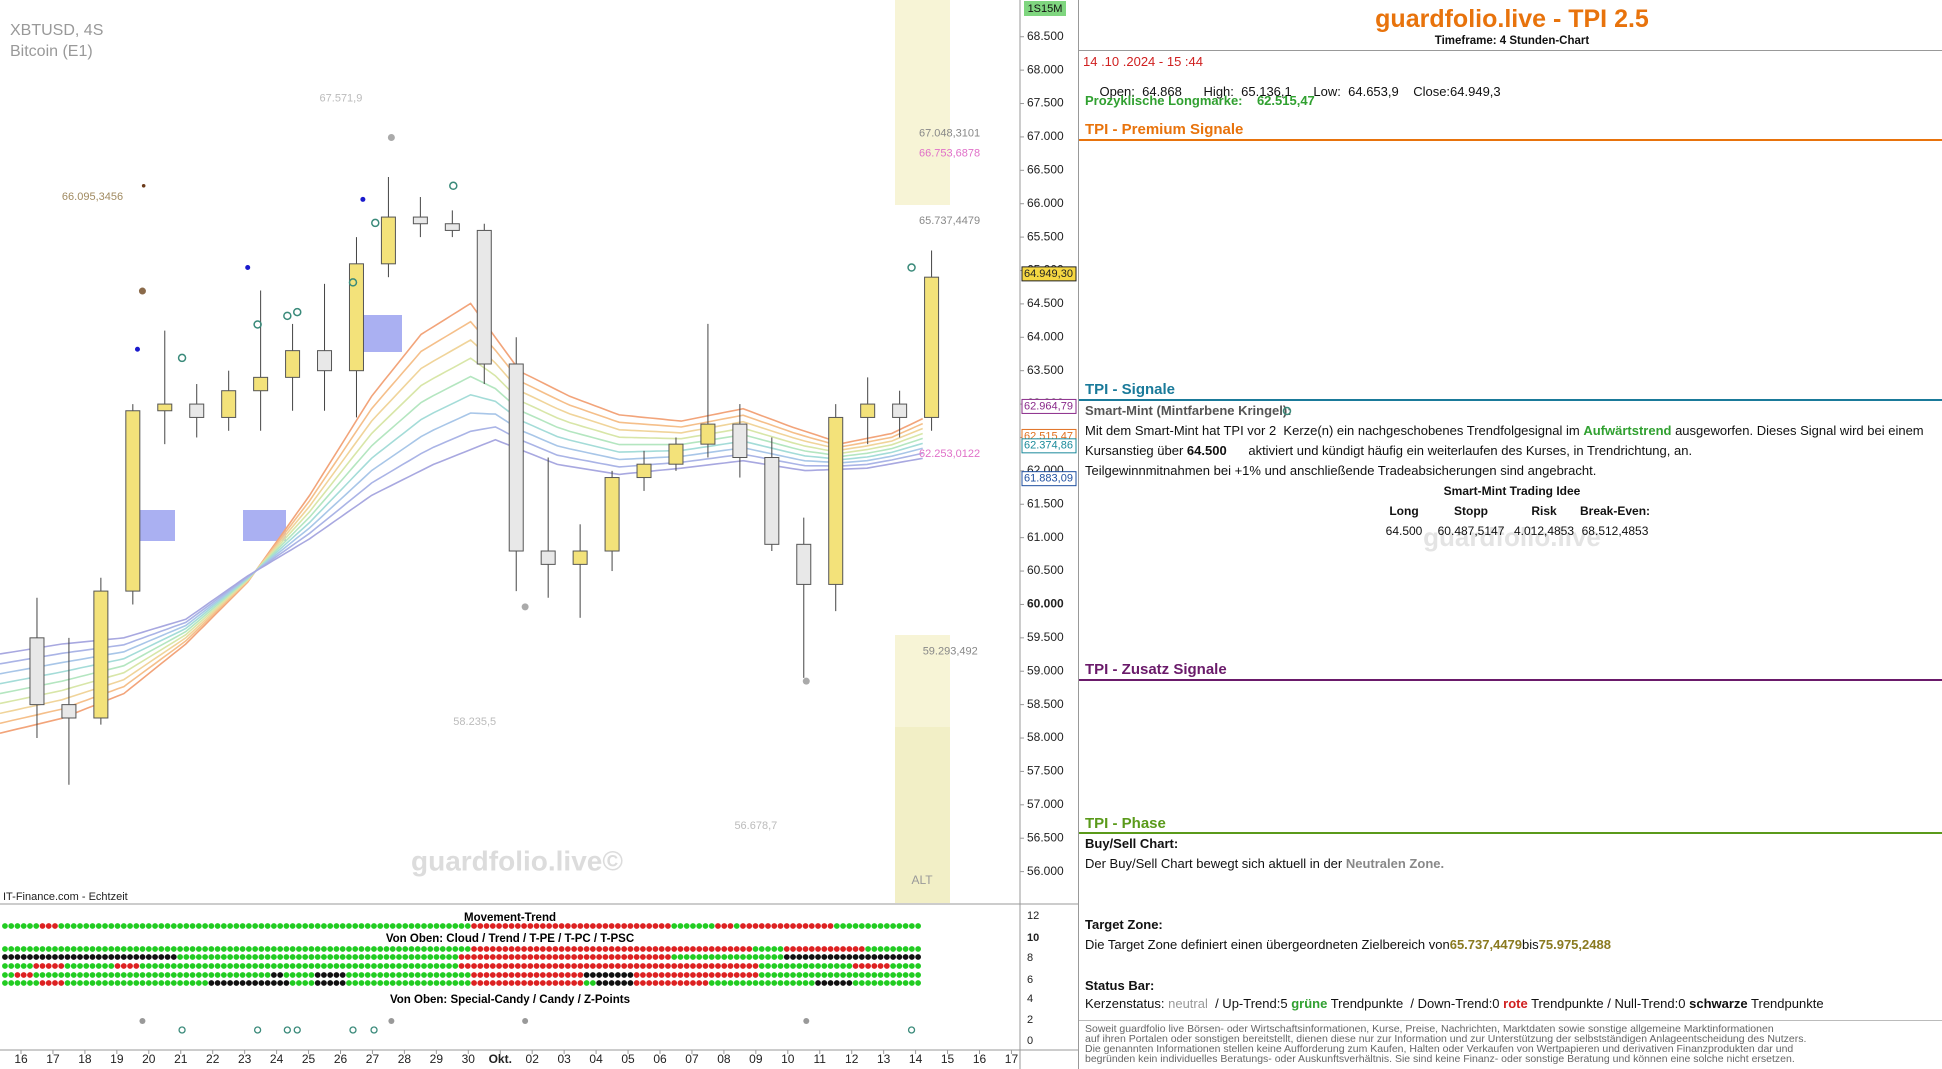  Describe the element at coordinates (1404, 531) in the screenshot. I see `cell: 64.500` at that location.